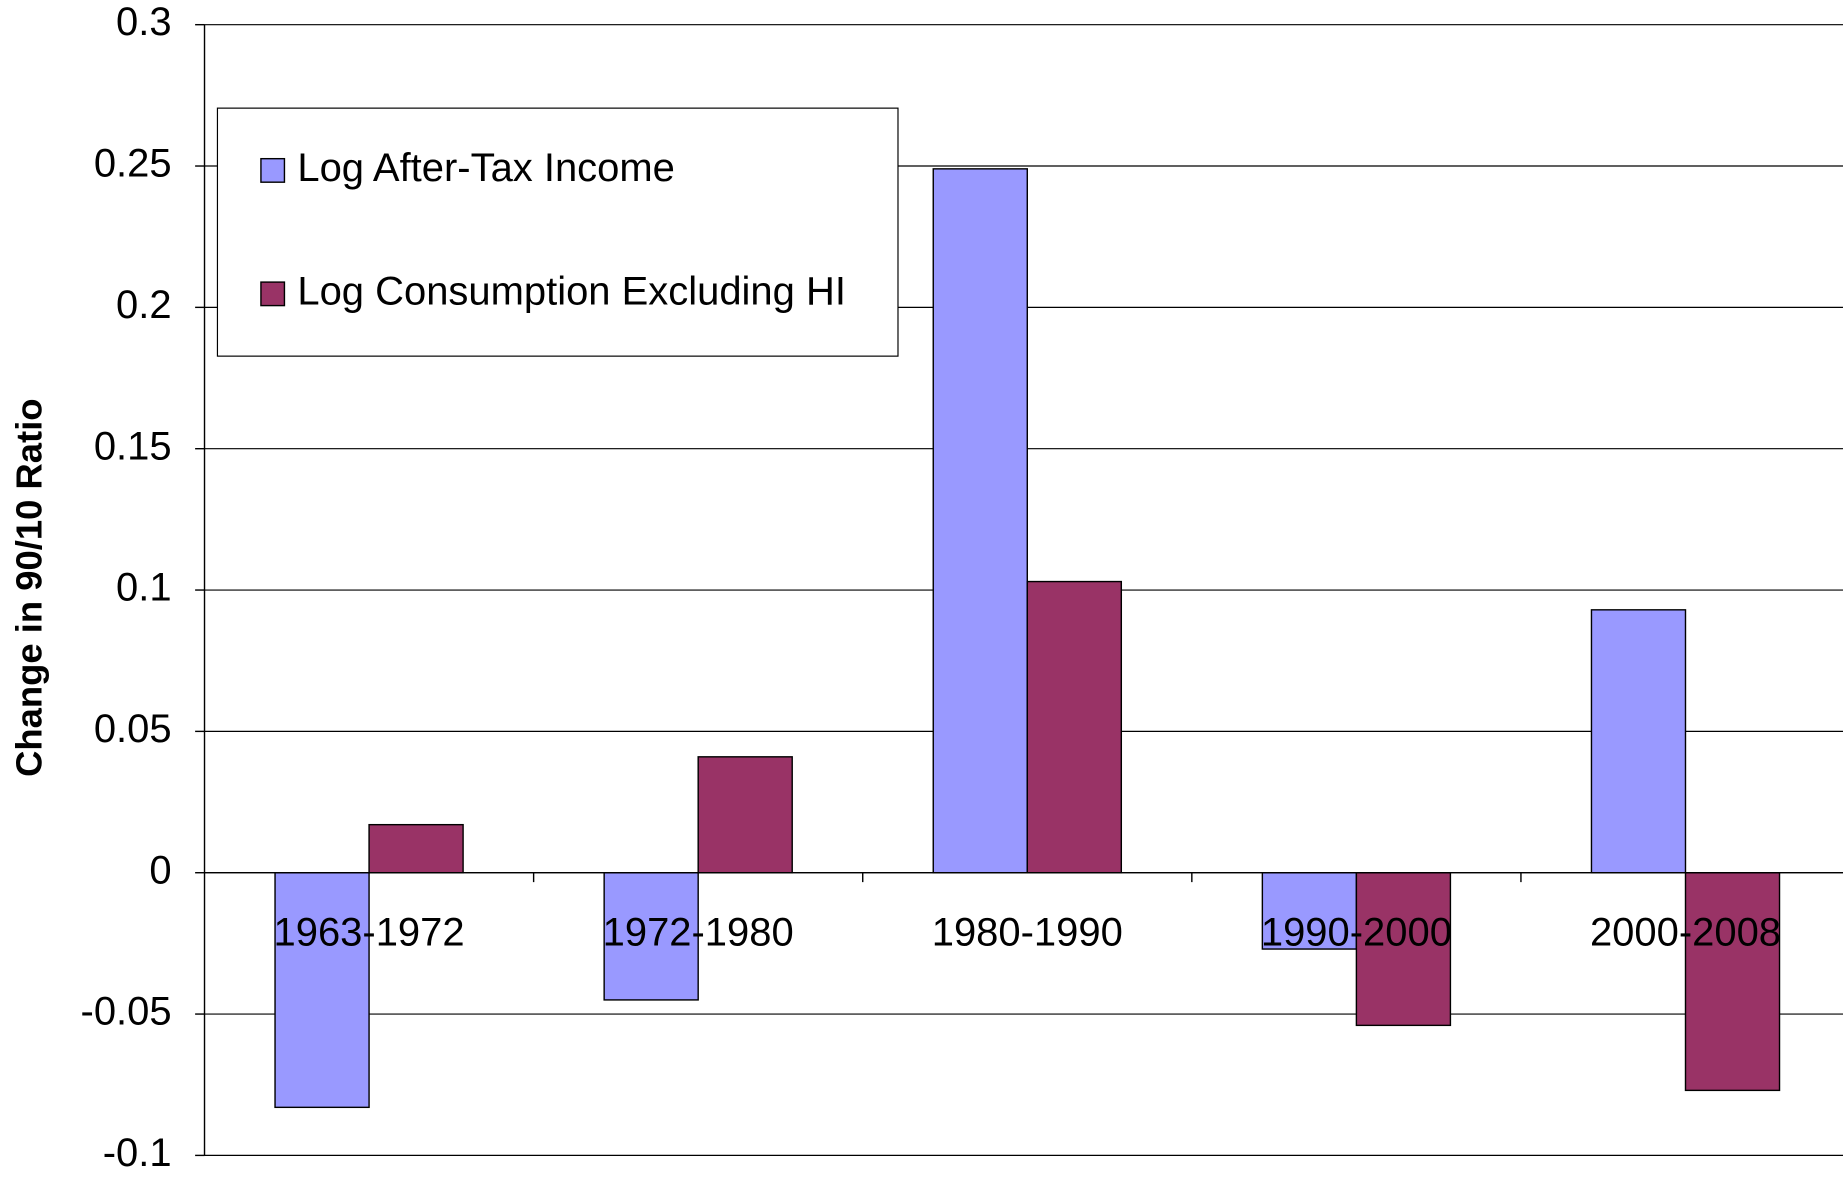 Image resolution: width=1843 pixels, height=1183 pixels. What do you see at coordinates (571, 291) in the screenshot?
I see `legend-label: Log Consumption Excluding HI` at bounding box center [571, 291].